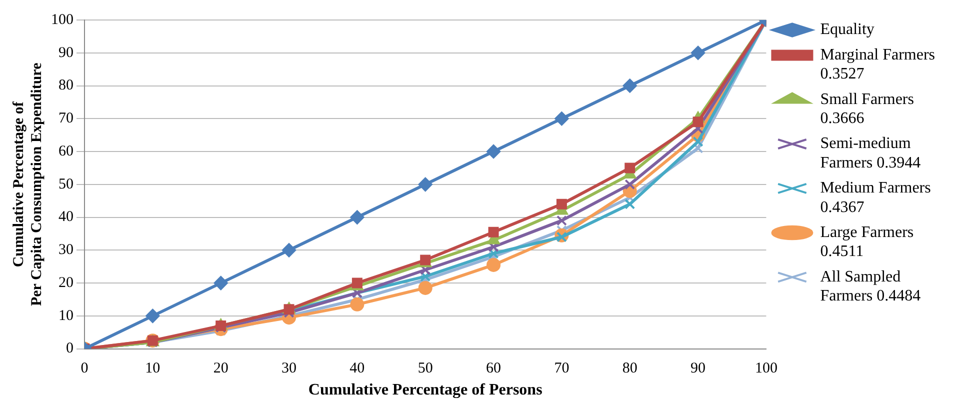 The height and width of the screenshot is (408, 957). Describe the element at coordinates (289, 368) in the screenshot. I see `x-tick-label: 30` at that location.